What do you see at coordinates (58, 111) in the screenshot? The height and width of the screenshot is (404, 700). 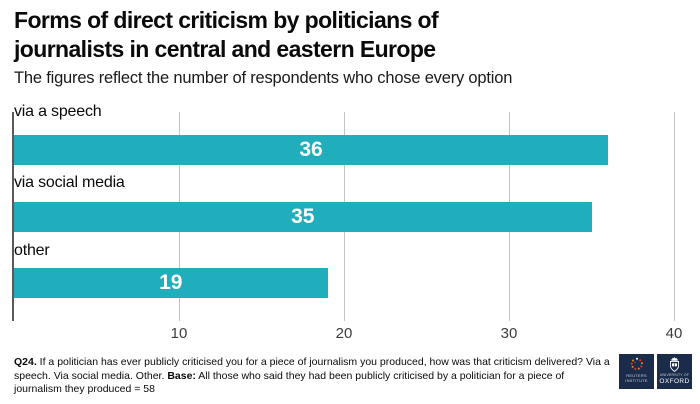 I see `category-label-via-a-speech: via a speech` at bounding box center [58, 111].